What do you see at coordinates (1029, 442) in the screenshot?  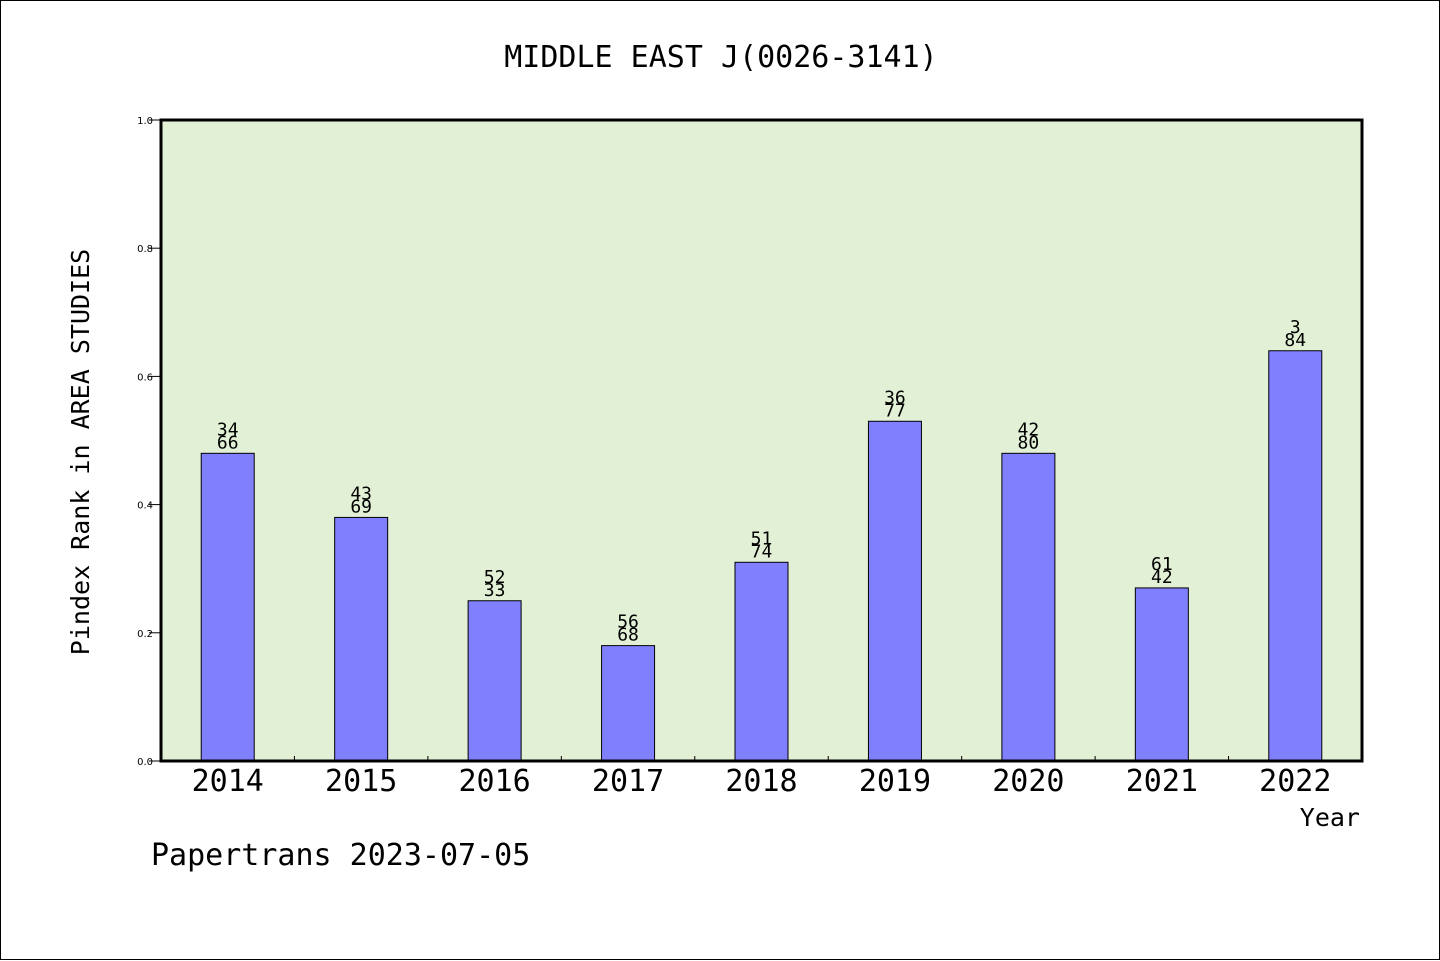 I see `bar-label-bottom-2020: 80` at bounding box center [1029, 442].